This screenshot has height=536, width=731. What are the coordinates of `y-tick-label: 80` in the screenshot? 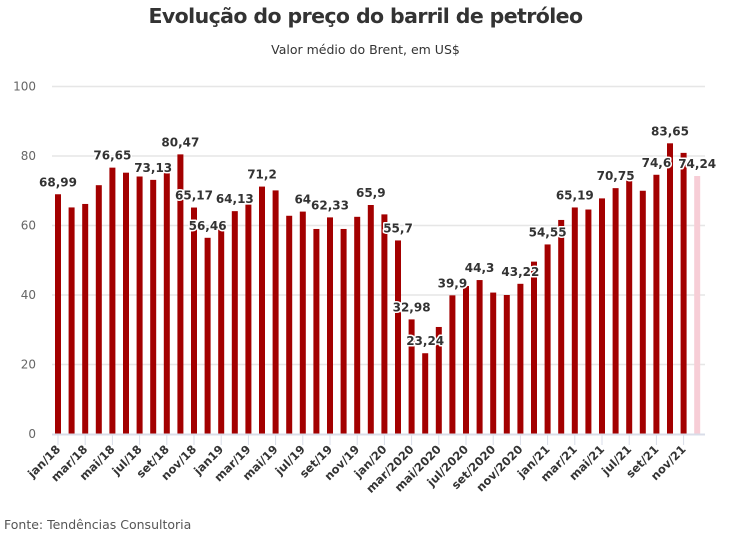 It's located at (28, 156).